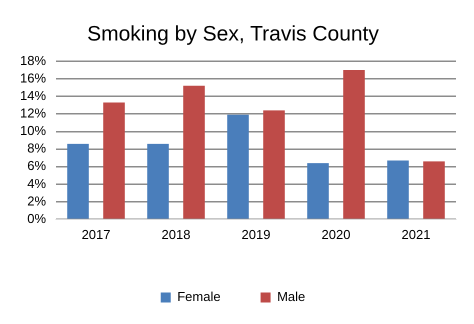 The height and width of the screenshot is (324, 474). Describe the element at coordinates (33, 113) in the screenshot. I see `y-tick-label: 12%` at that location.